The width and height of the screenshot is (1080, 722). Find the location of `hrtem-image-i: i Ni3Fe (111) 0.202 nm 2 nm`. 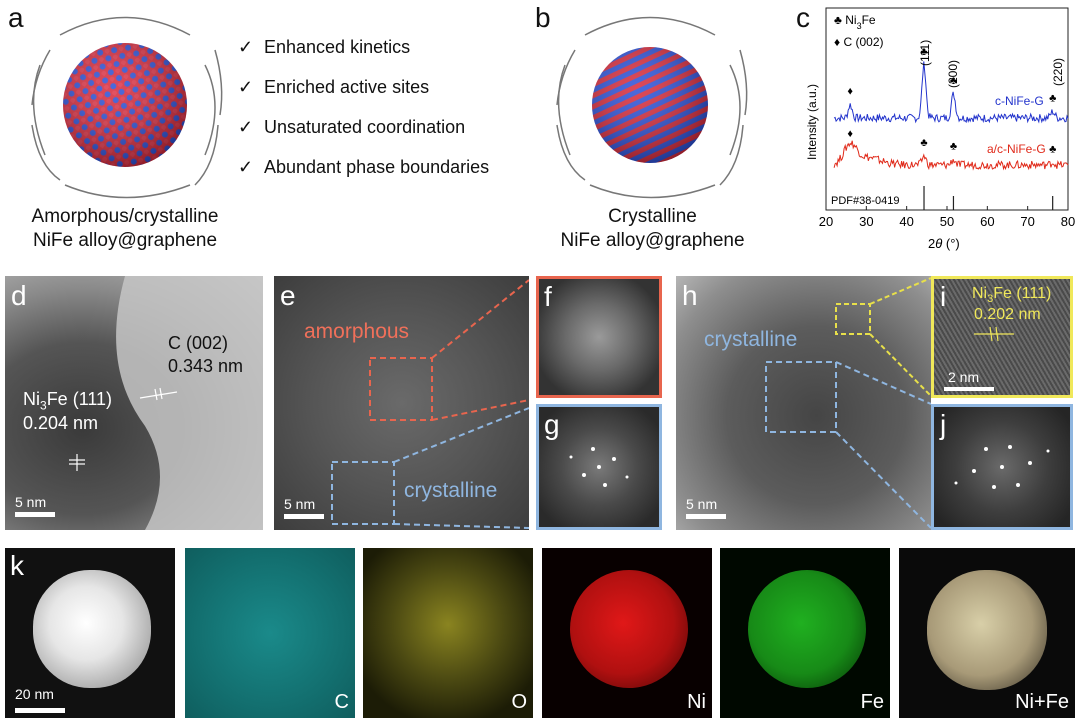

hrtem-image-i: i Ni3Fe (111) 0.202 nm 2 nm is located at coordinates (1002, 337).